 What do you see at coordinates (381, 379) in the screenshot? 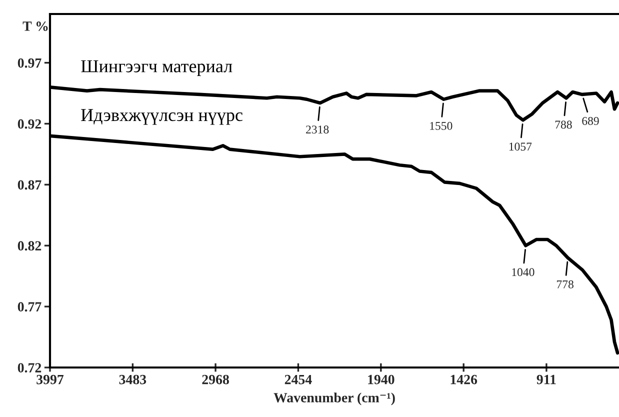
I see `x-tick-label: 1940` at bounding box center [381, 379].